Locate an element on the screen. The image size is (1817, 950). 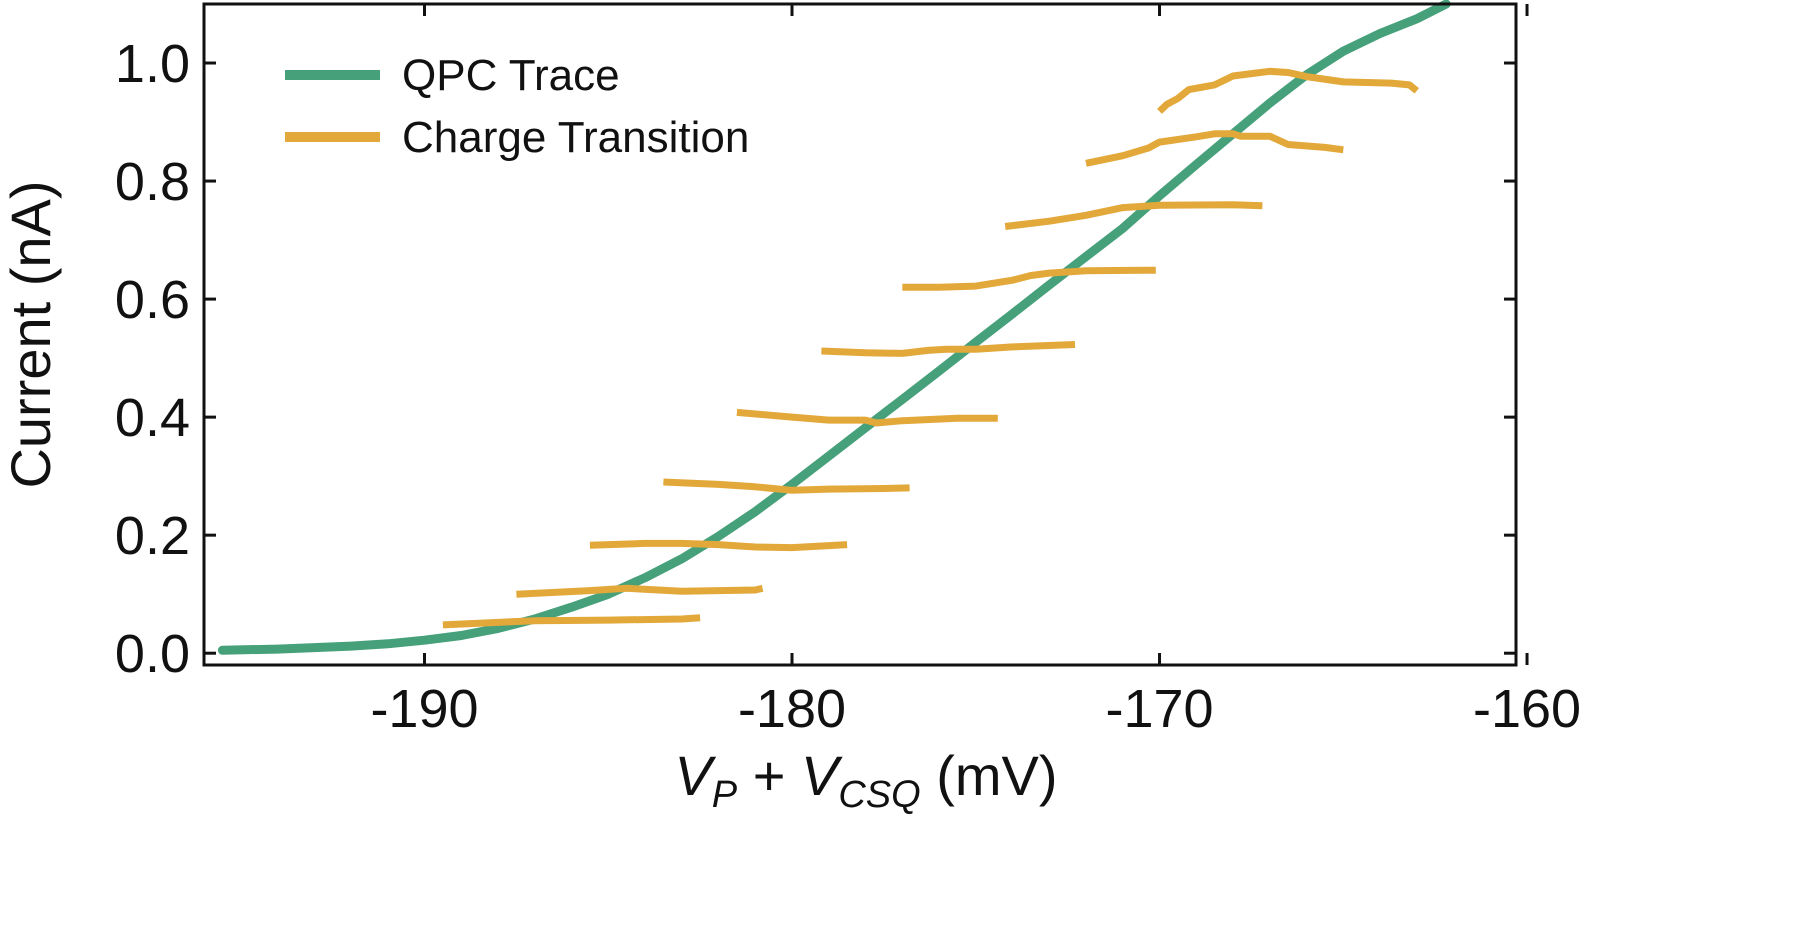
y-tick-label: 1.0 is located at coordinates (152, 64).